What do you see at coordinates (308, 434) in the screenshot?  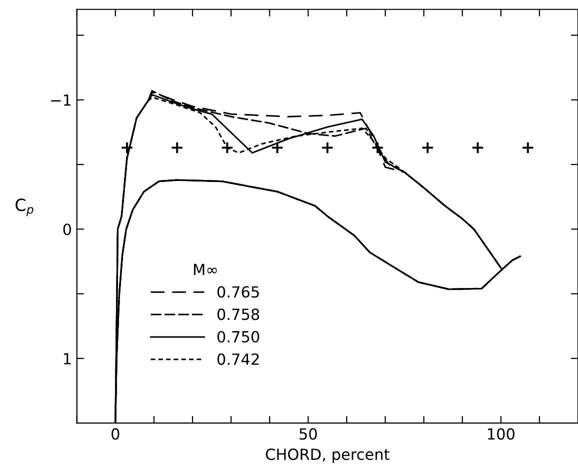 I see `x-tick-label: 50` at bounding box center [308, 434].